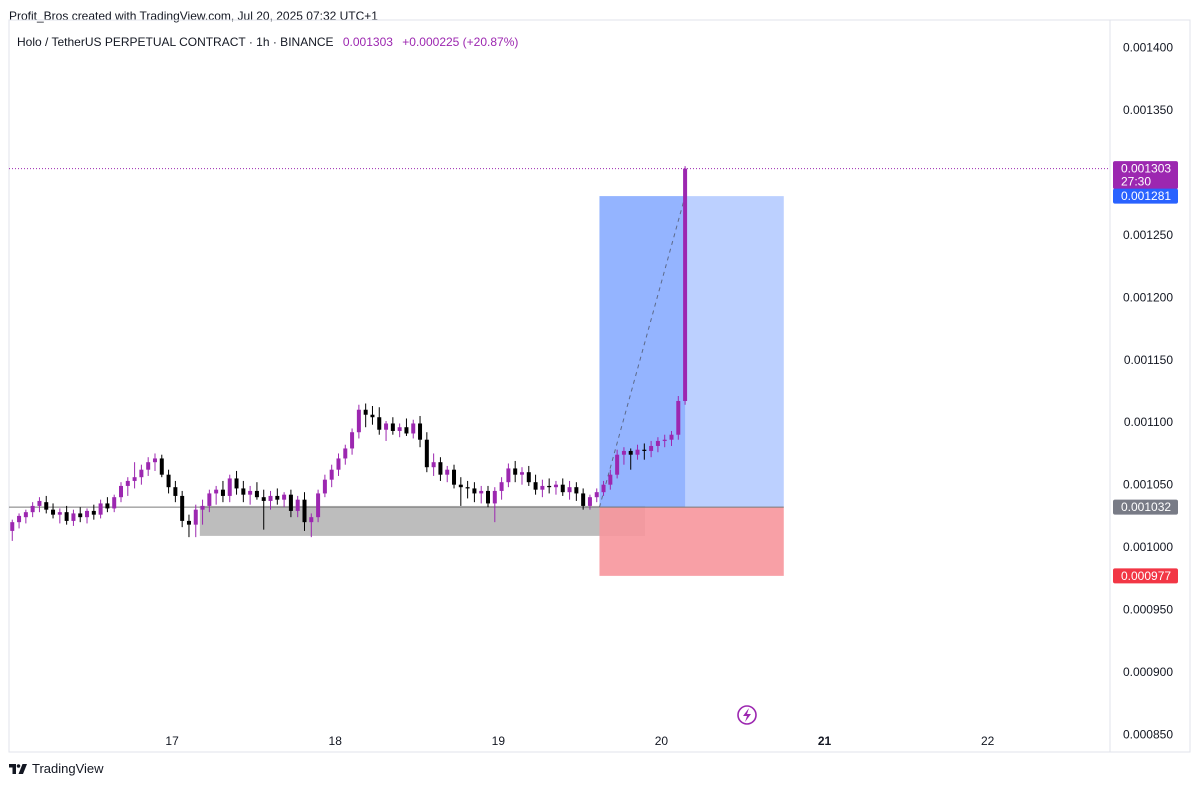 The height and width of the screenshot is (786, 1200). What do you see at coordinates (642, 351) in the screenshot?
I see `trade-path-line` at bounding box center [642, 351].